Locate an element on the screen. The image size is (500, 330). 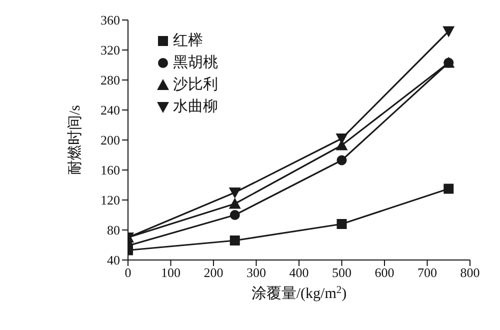
y-tick-label: 40 is located at coordinates (113, 260).